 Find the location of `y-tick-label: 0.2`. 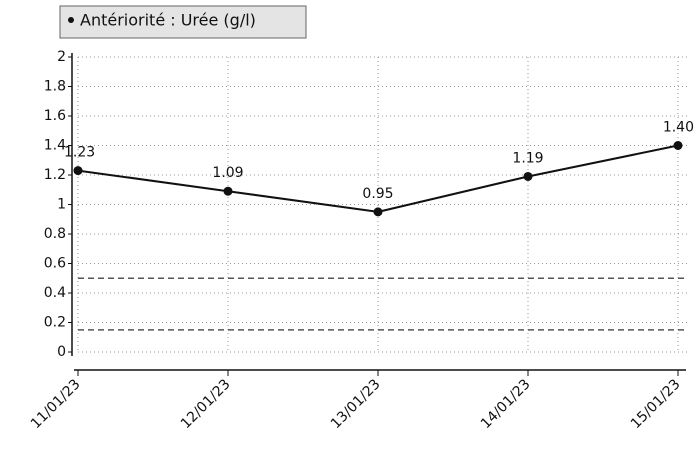

y-tick-label: 0.2 is located at coordinates (55, 323).